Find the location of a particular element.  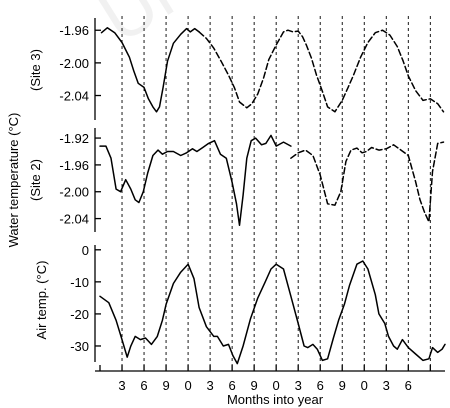

y-tick-label: -1.92 is located at coordinates (74, 138).